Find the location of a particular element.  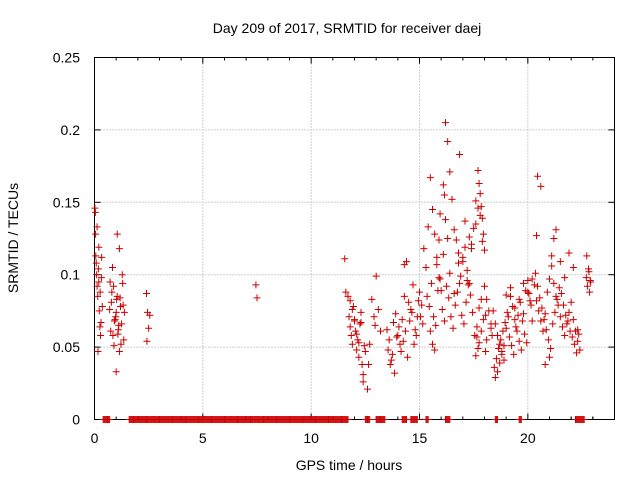

x-tick-label: 20 is located at coordinates (528, 438).